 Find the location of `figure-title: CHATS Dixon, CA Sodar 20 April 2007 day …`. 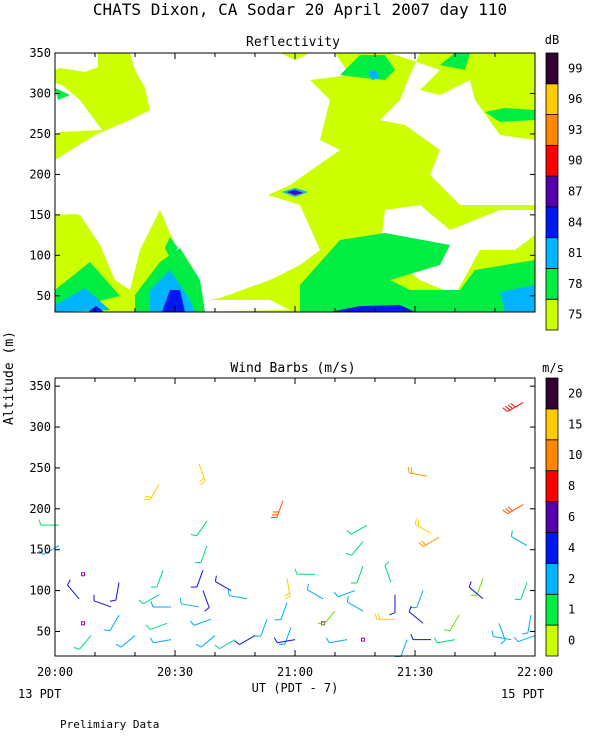

figure-title: CHATS Dixon, CA Sodar 20 April 2007 day … is located at coordinates (300, 9).